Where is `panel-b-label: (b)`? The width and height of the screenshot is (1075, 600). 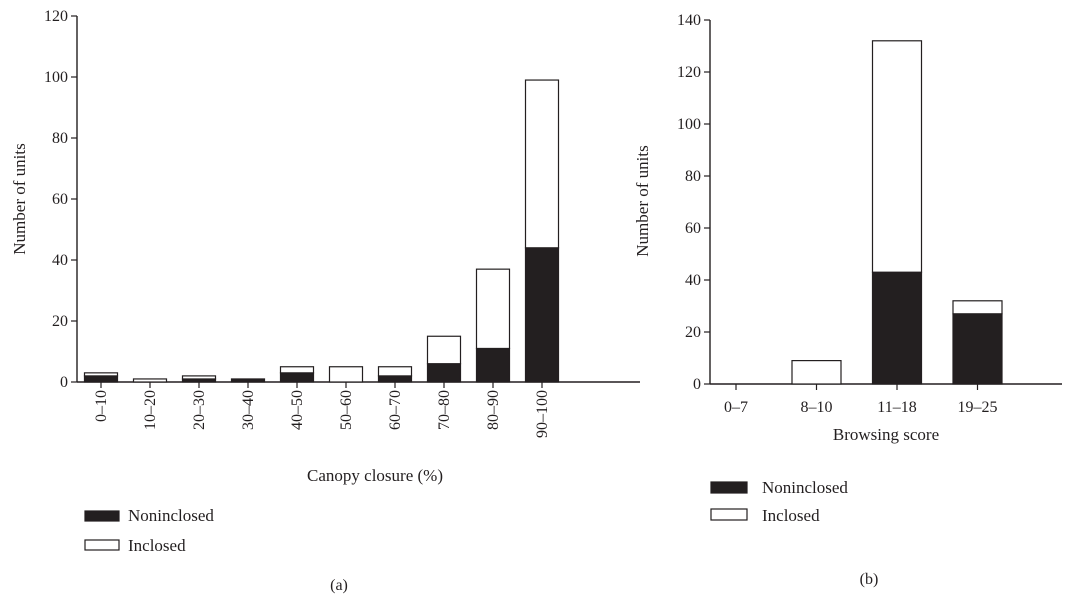
panel-b-label: (b) is located at coordinates (869, 579).